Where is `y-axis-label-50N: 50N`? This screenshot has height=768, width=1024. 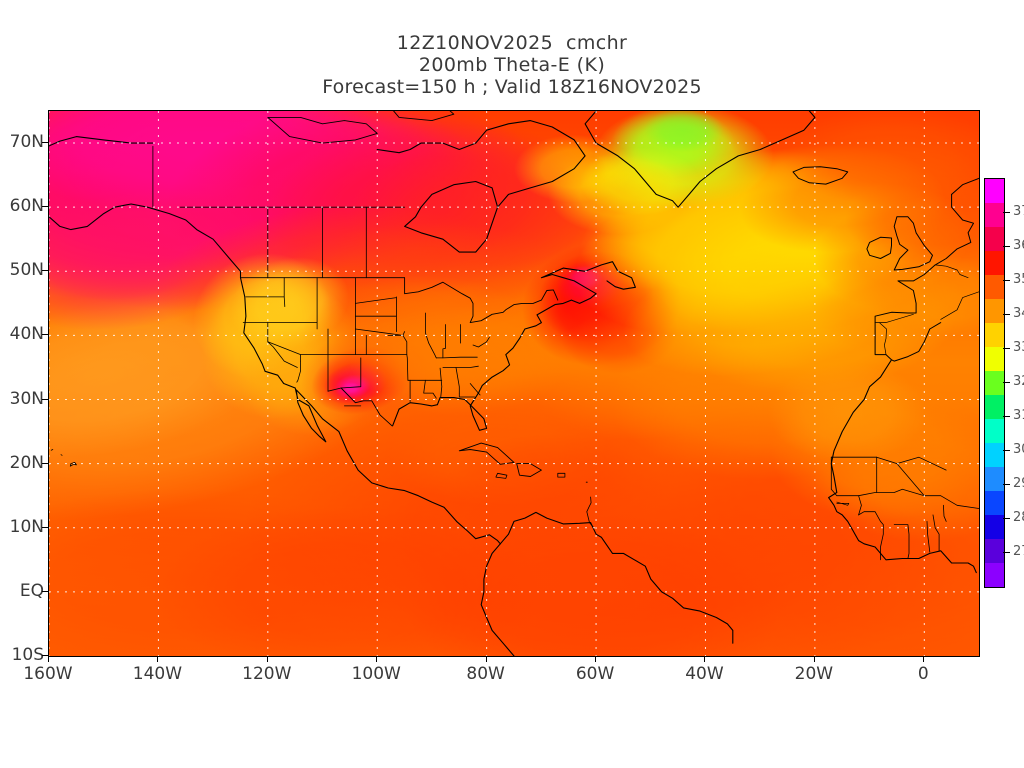
y-axis-label-50N: 50N is located at coordinates (26, 270).